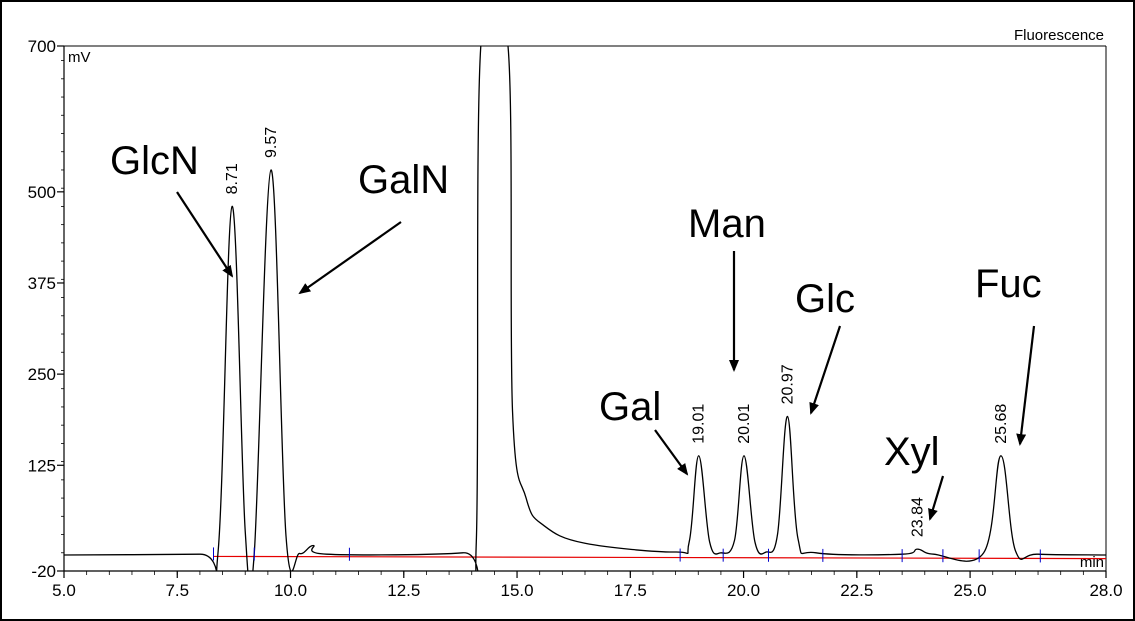  What do you see at coordinates (1008, 284) in the screenshot?
I see `compound-label-fuc: Fuc` at bounding box center [1008, 284].